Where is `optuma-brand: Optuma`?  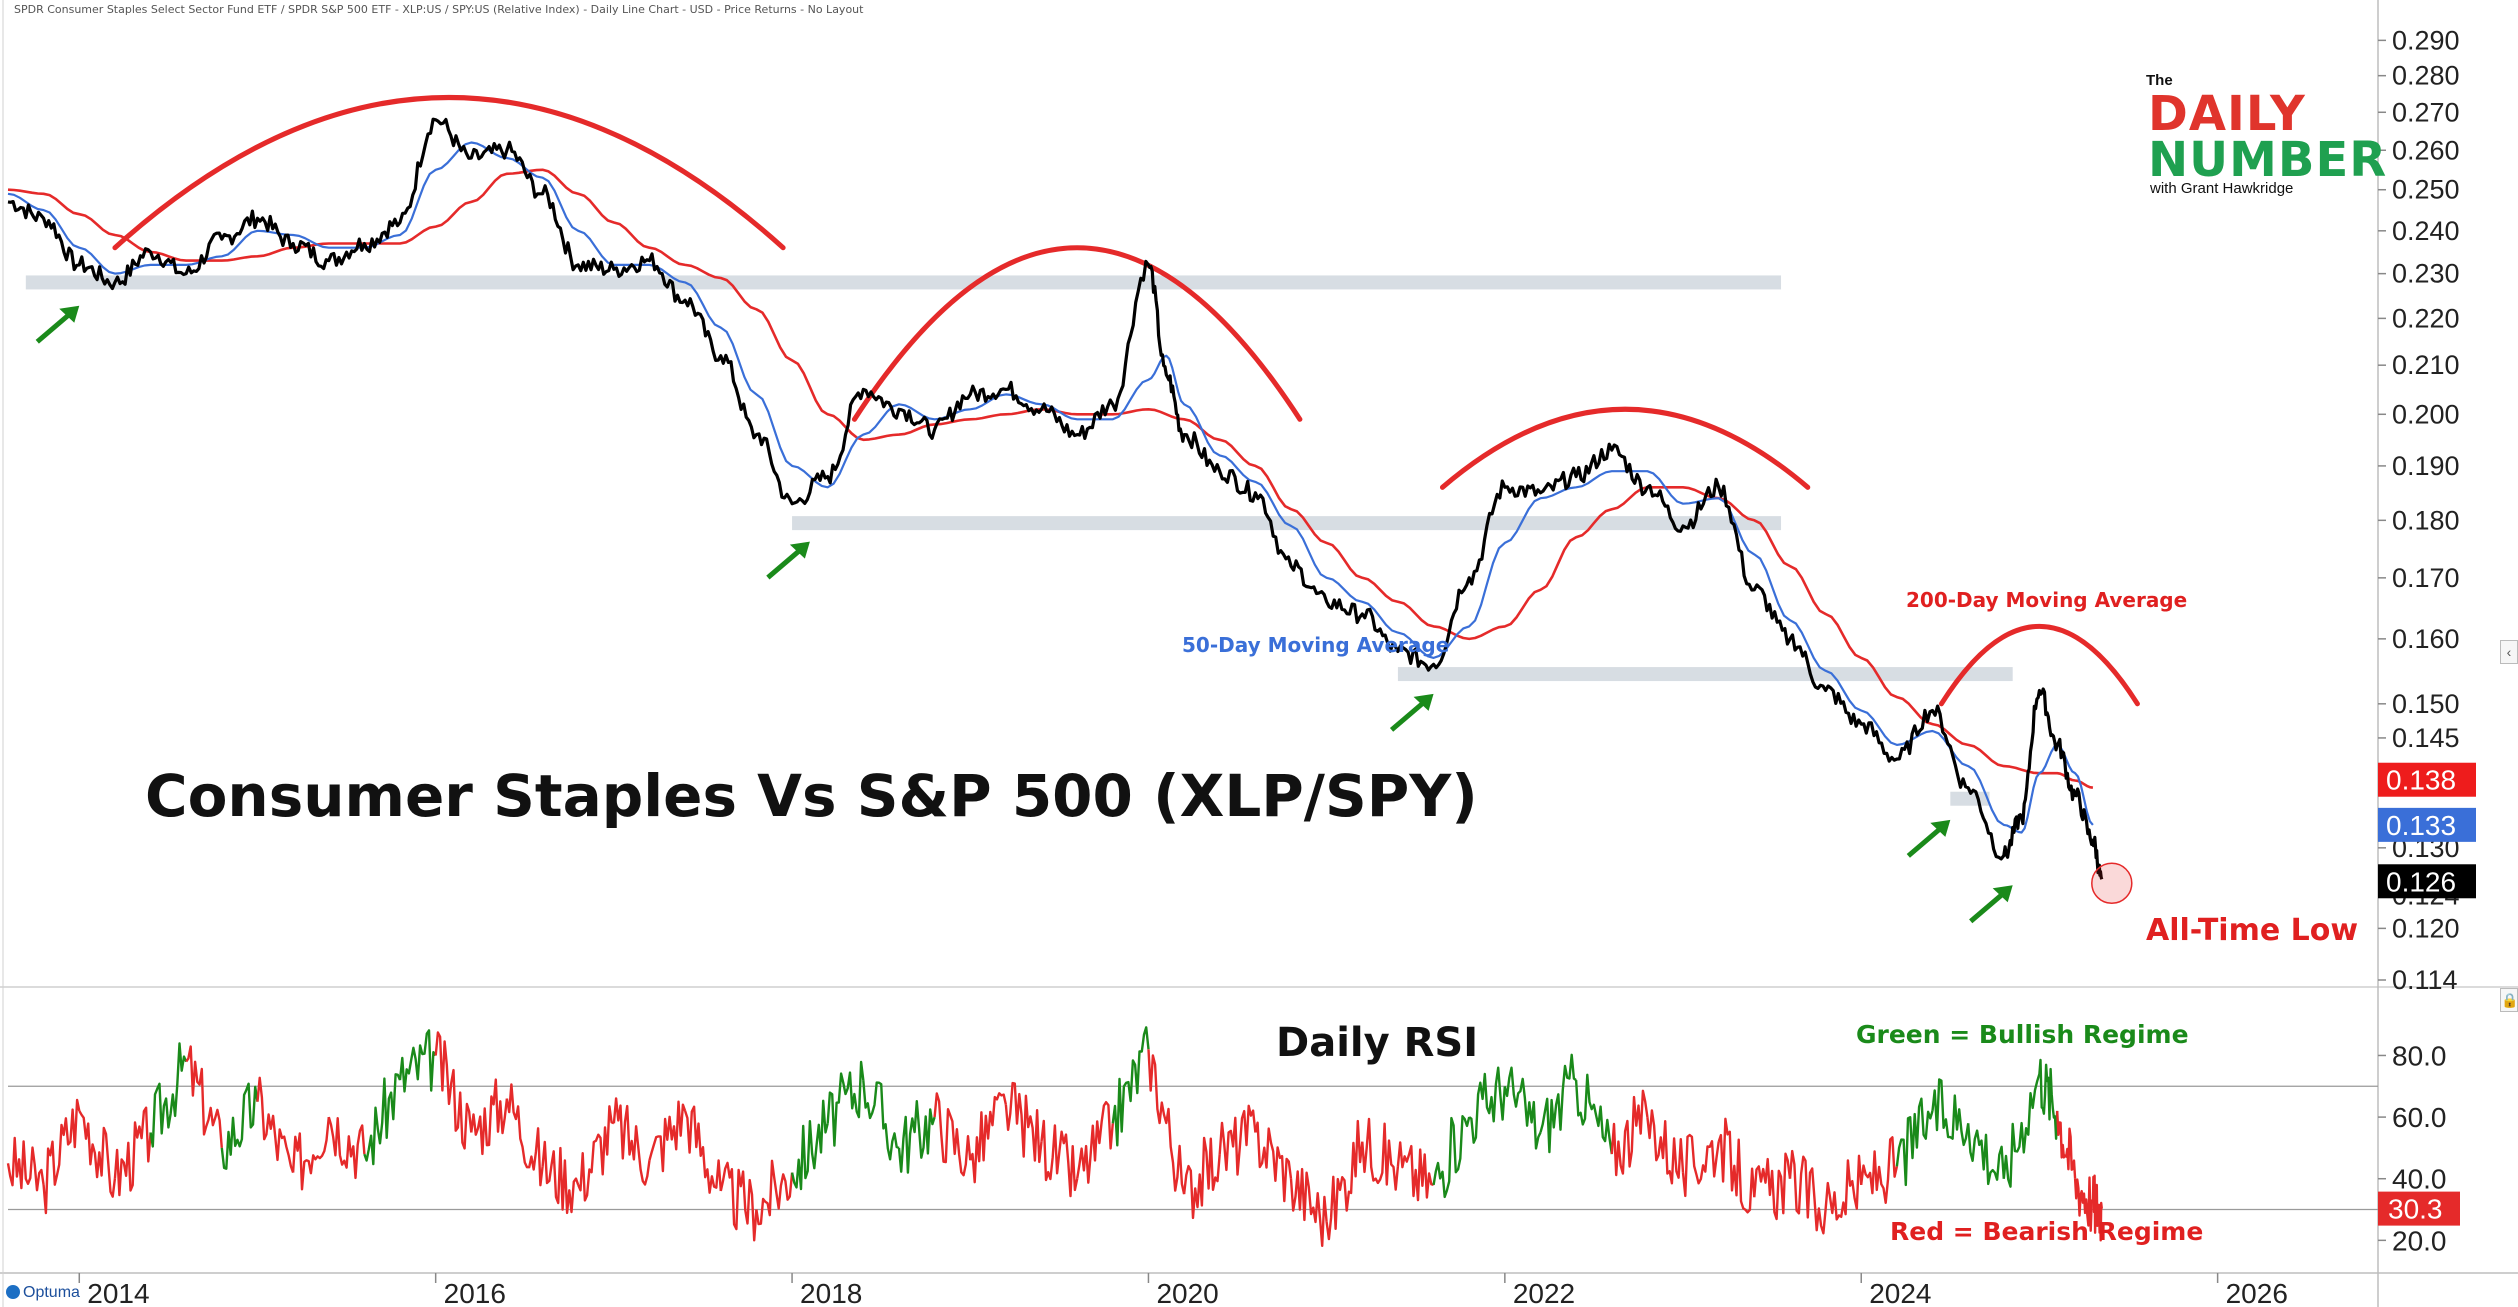 optuma-brand: Optuma is located at coordinates (43, 1293).